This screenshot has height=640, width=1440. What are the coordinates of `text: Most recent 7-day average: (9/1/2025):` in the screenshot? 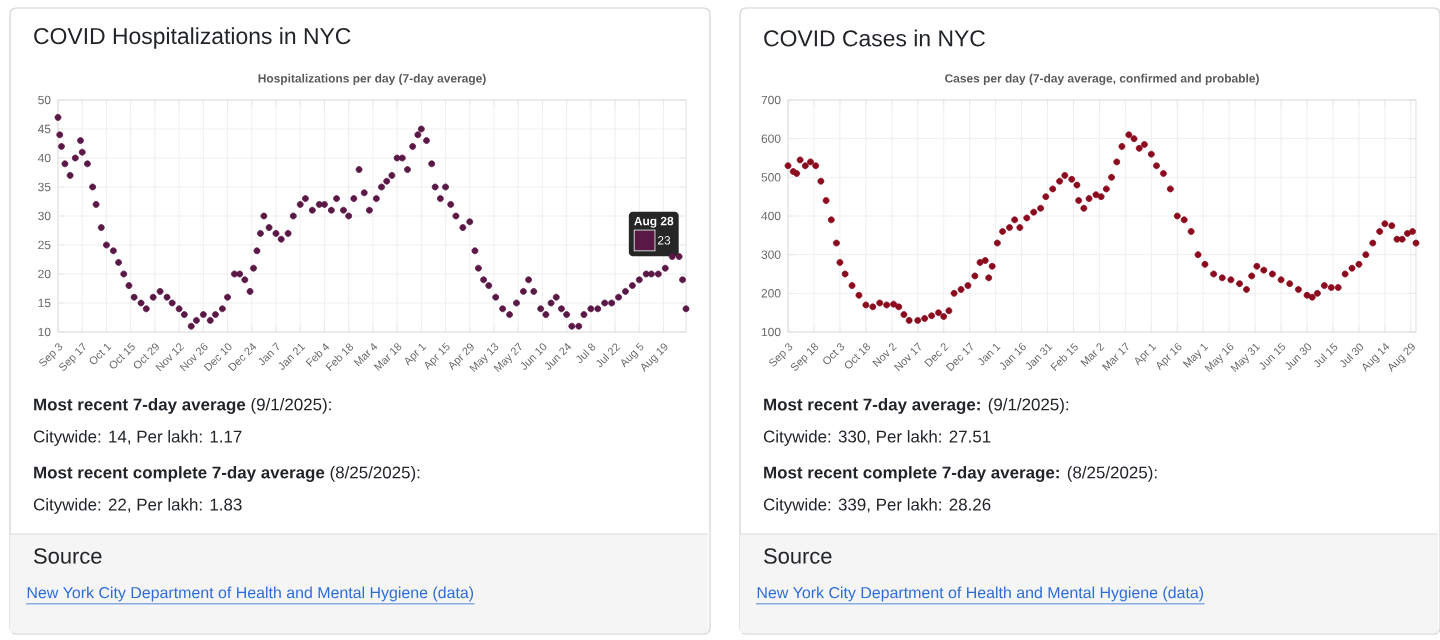 It's located at (916, 406).